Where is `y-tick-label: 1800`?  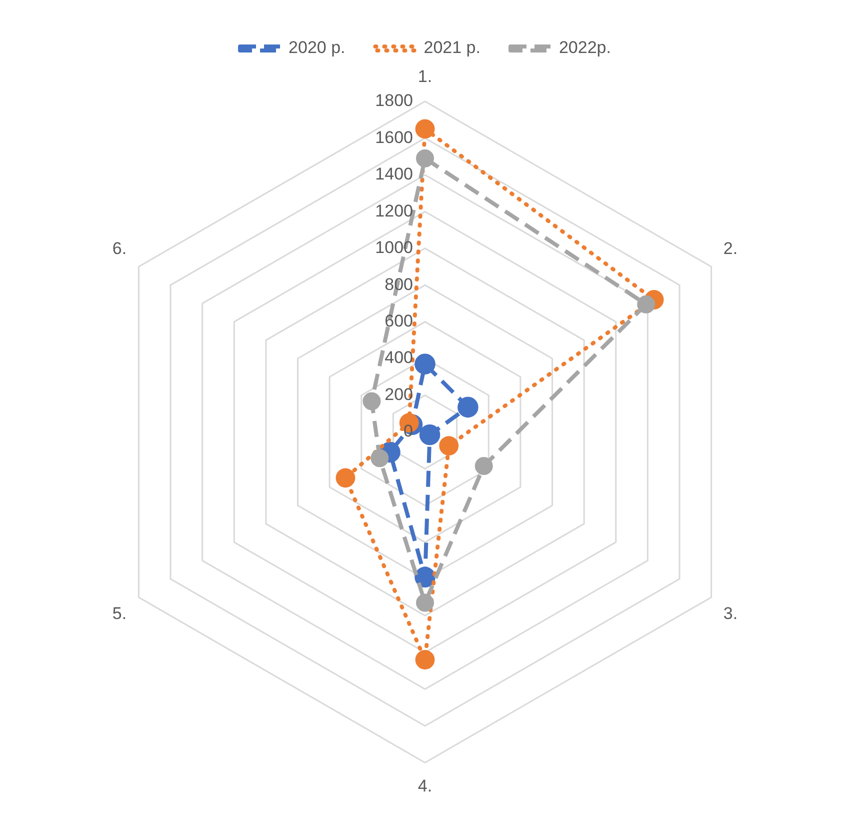 y-tick-label: 1800 is located at coordinates (394, 100).